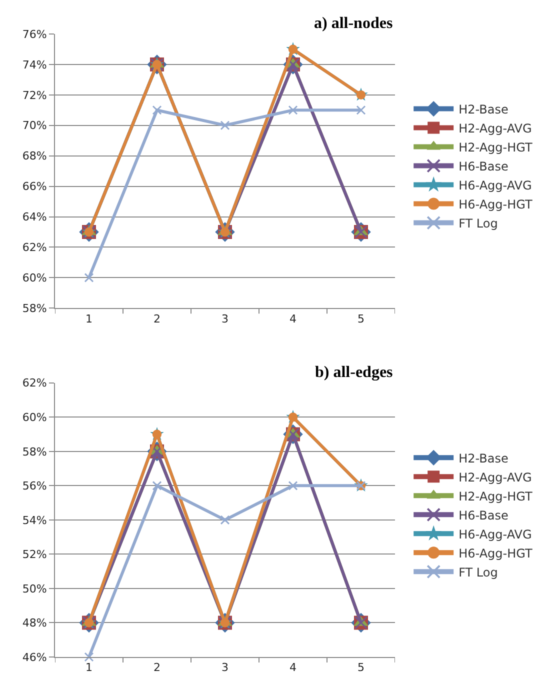 Image resolution: width=560 pixels, height=692 pixels. Describe the element at coordinates (34, 95) in the screenshot. I see `y-tick-label: 72%` at that location.